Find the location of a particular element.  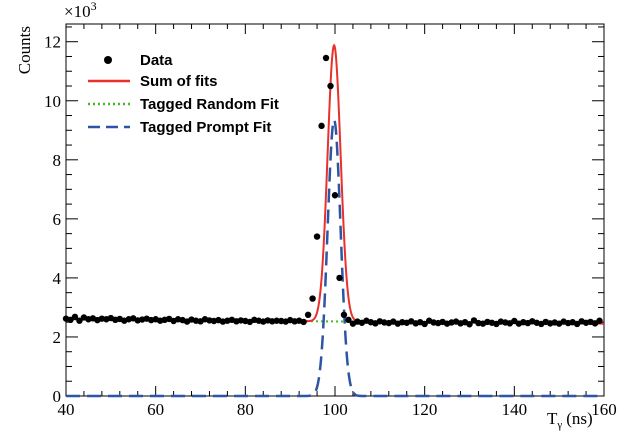

y-tick-label: 4 is located at coordinates (57, 278).